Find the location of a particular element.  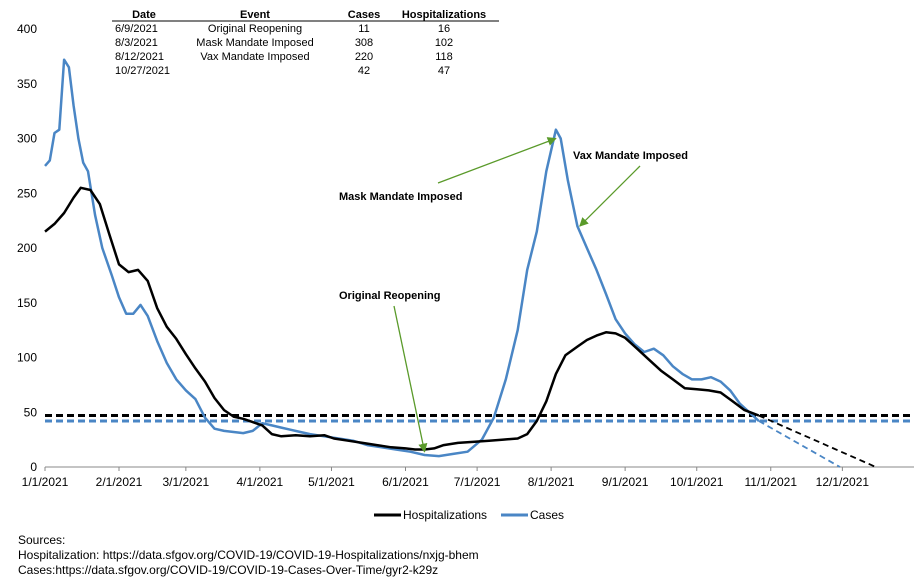

y-tick-label: 300 is located at coordinates (27, 139).